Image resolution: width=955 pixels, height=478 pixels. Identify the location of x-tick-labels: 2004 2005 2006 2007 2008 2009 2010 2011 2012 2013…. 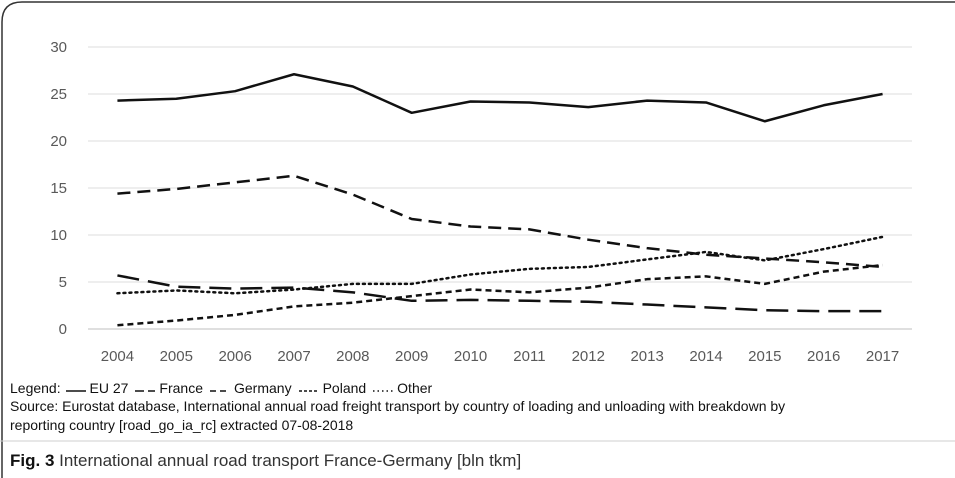
(500, 356).